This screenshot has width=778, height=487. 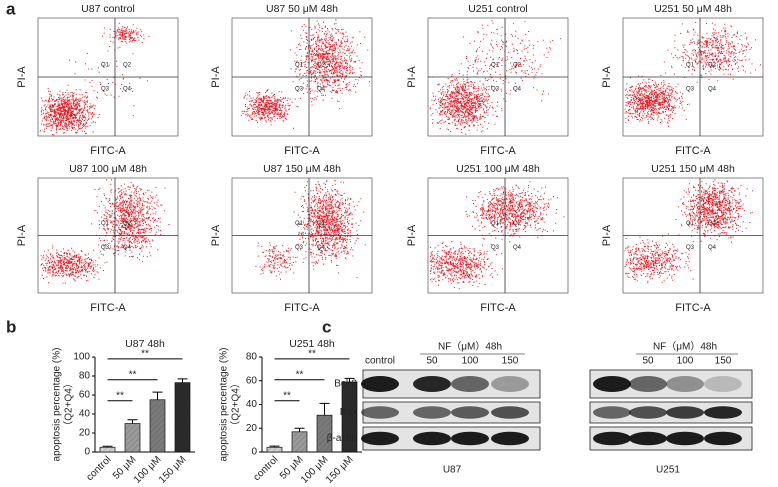 What do you see at coordinates (470, 361) in the screenshot?
I see `lane-label: 100` at bounding box center [470, 361].